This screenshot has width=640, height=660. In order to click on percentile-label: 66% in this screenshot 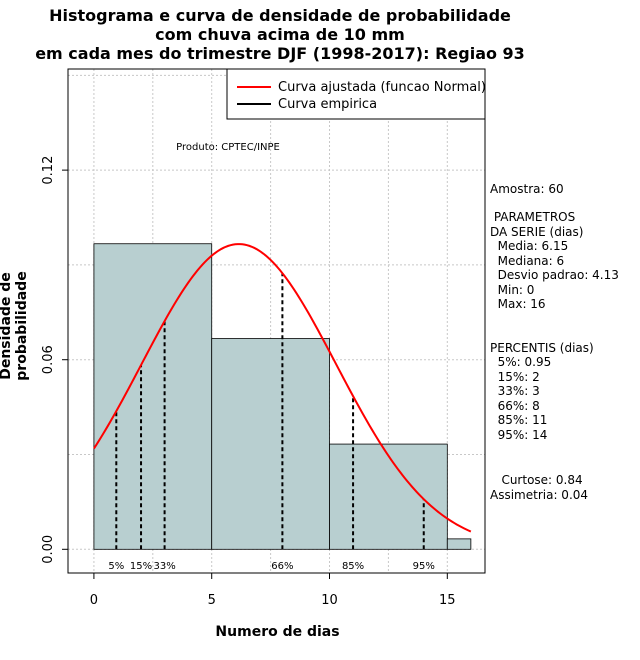, I will do `click(282, 566)`.